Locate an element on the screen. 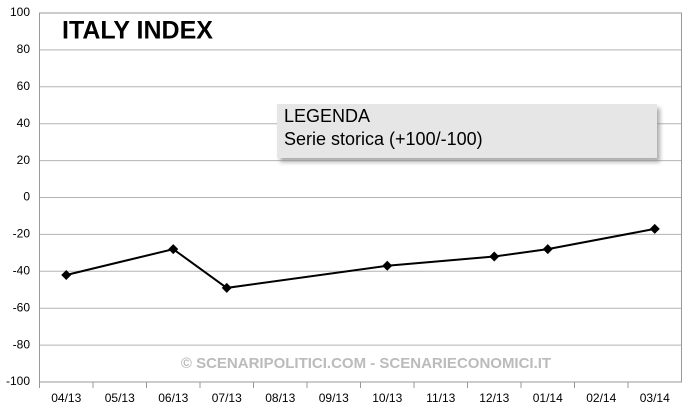 The width and height of the screenshot is (691, 413). y-tick-label: -40 is located at coordinates (22, 270).